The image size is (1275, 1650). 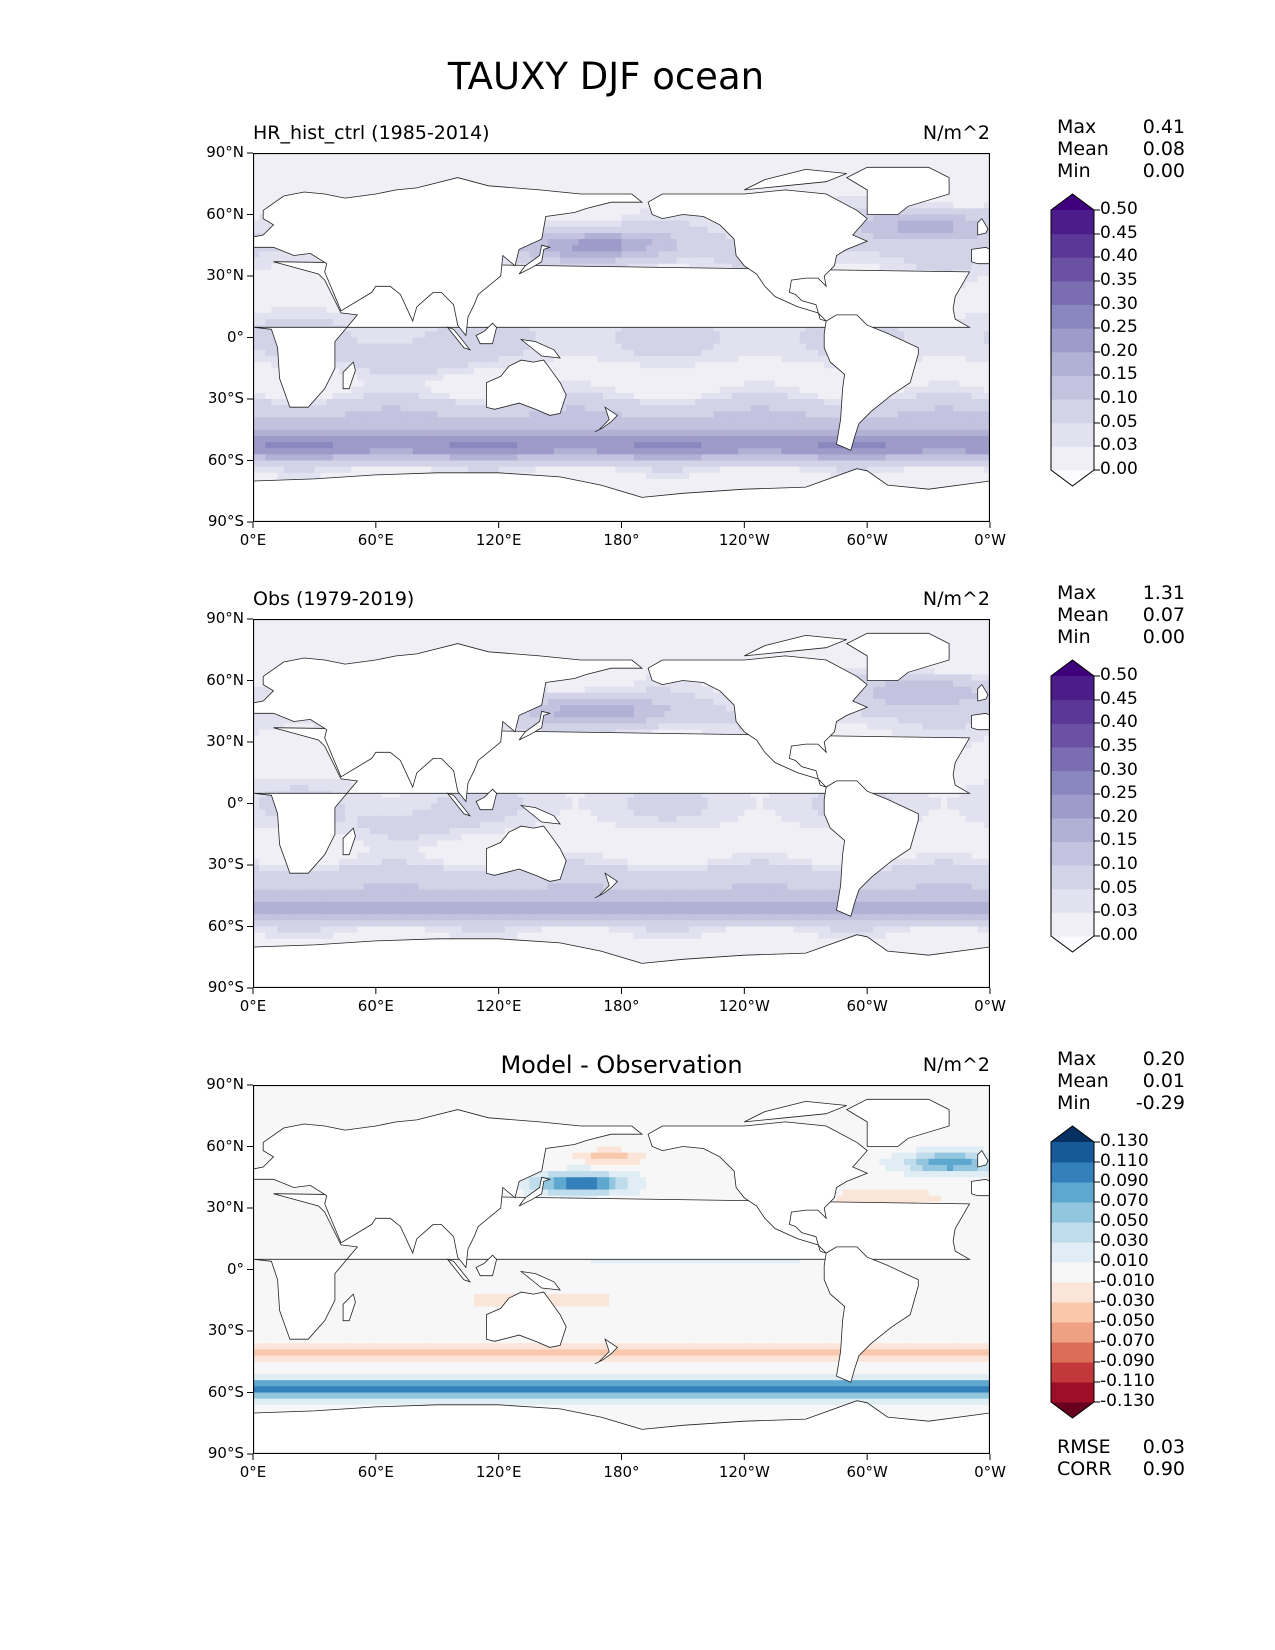 What do you see at coordinates (621, 1065) in the screenshot?
I see `panel-title: Model - Observation` at bounding box center [621, 1065].